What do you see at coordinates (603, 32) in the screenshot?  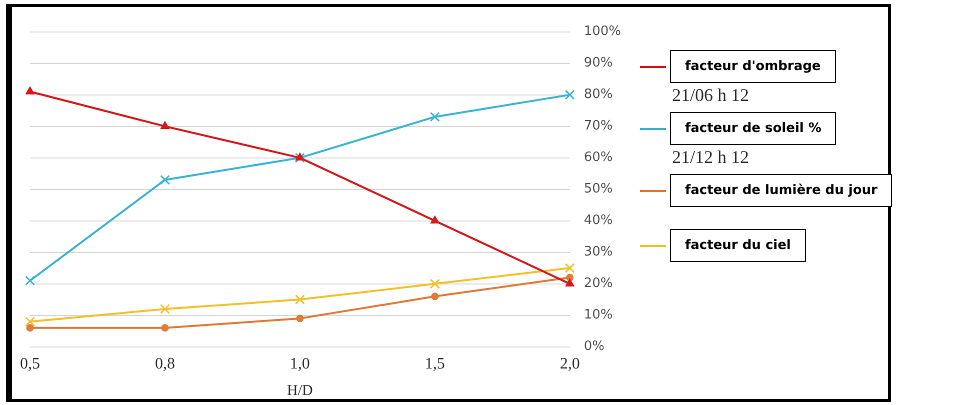 I see `y-tick-label: 100%` at bounding box center [603, 32].